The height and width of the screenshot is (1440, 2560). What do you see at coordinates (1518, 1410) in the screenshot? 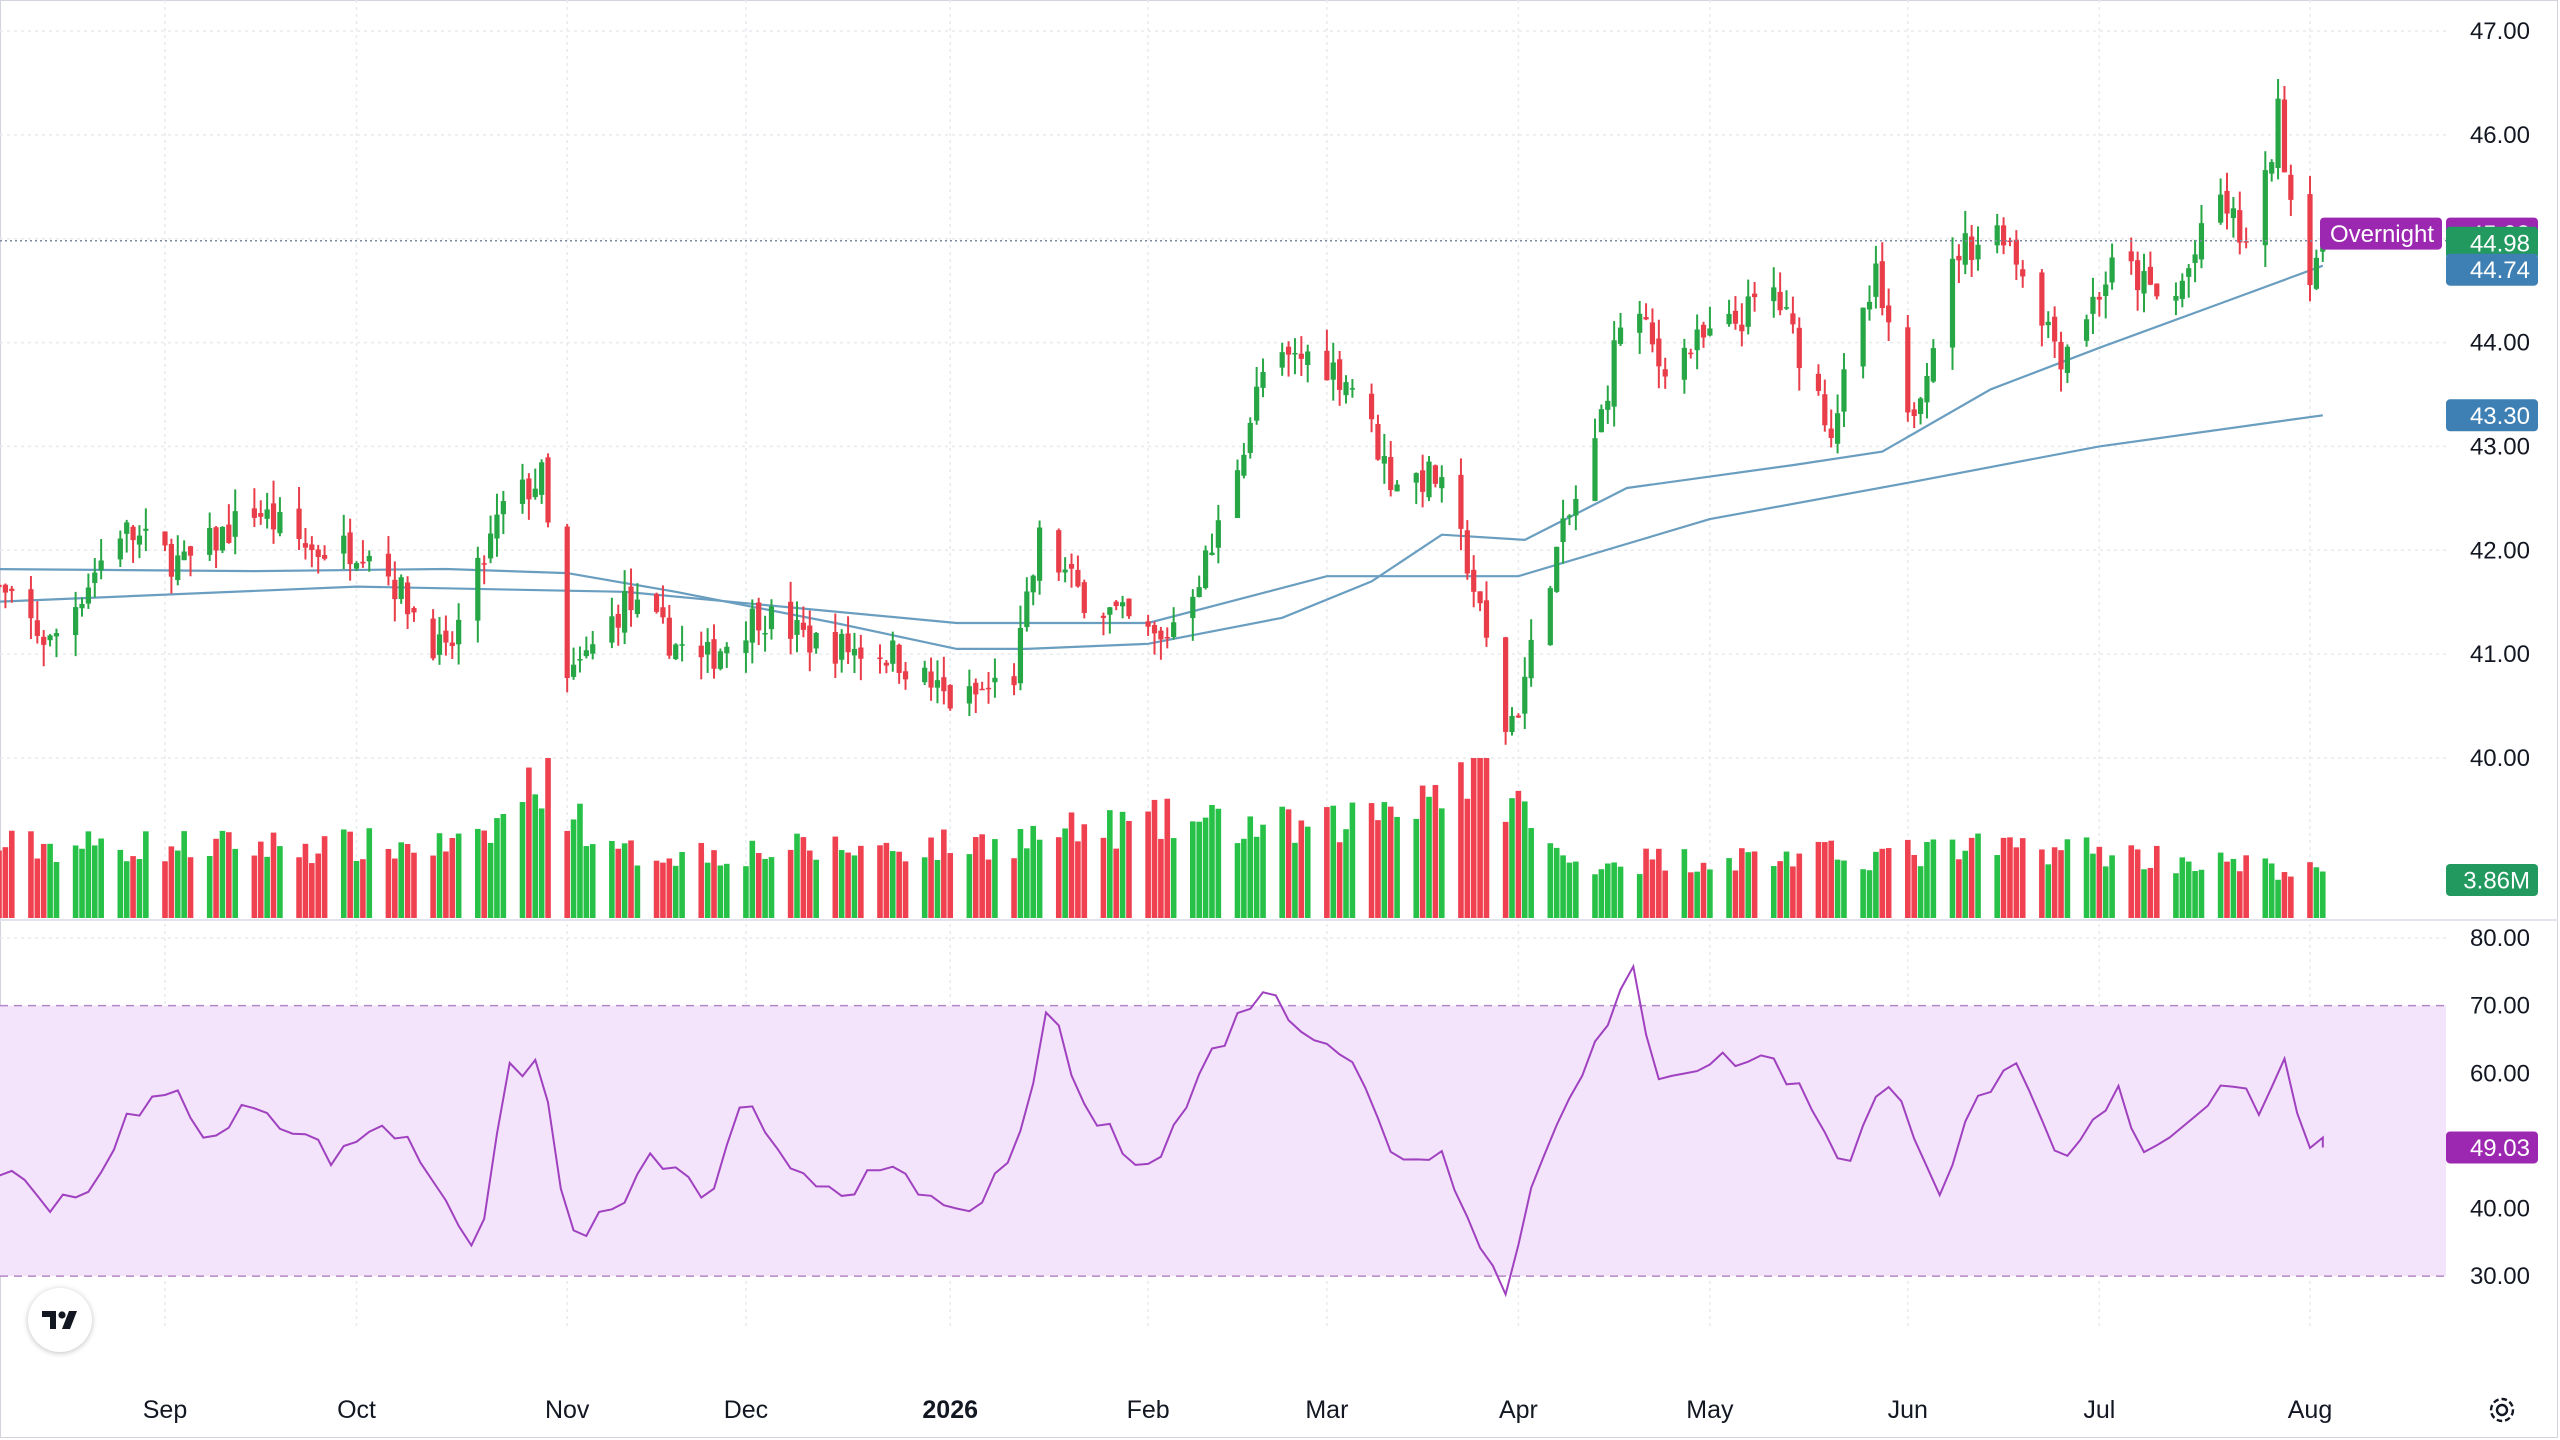
I see `date-label: Apr` at bounding box center [1518, 1410].